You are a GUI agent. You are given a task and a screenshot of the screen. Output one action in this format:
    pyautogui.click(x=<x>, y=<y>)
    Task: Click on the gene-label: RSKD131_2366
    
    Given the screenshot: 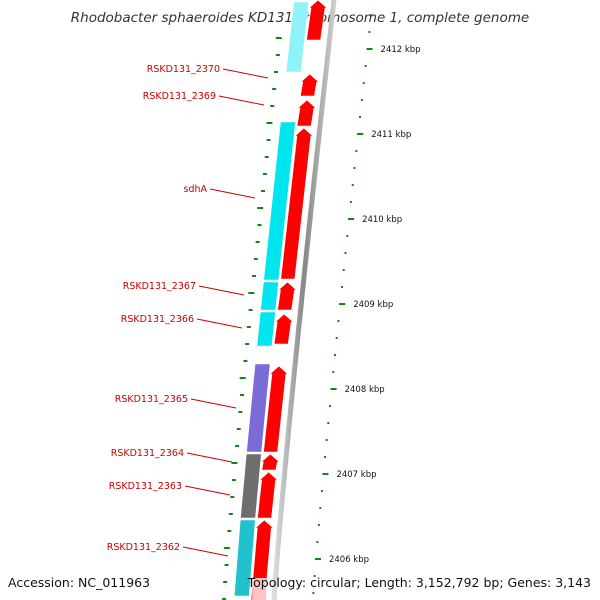 What is the action you would take?
    pyautogui.click(x=157, y=319)
    